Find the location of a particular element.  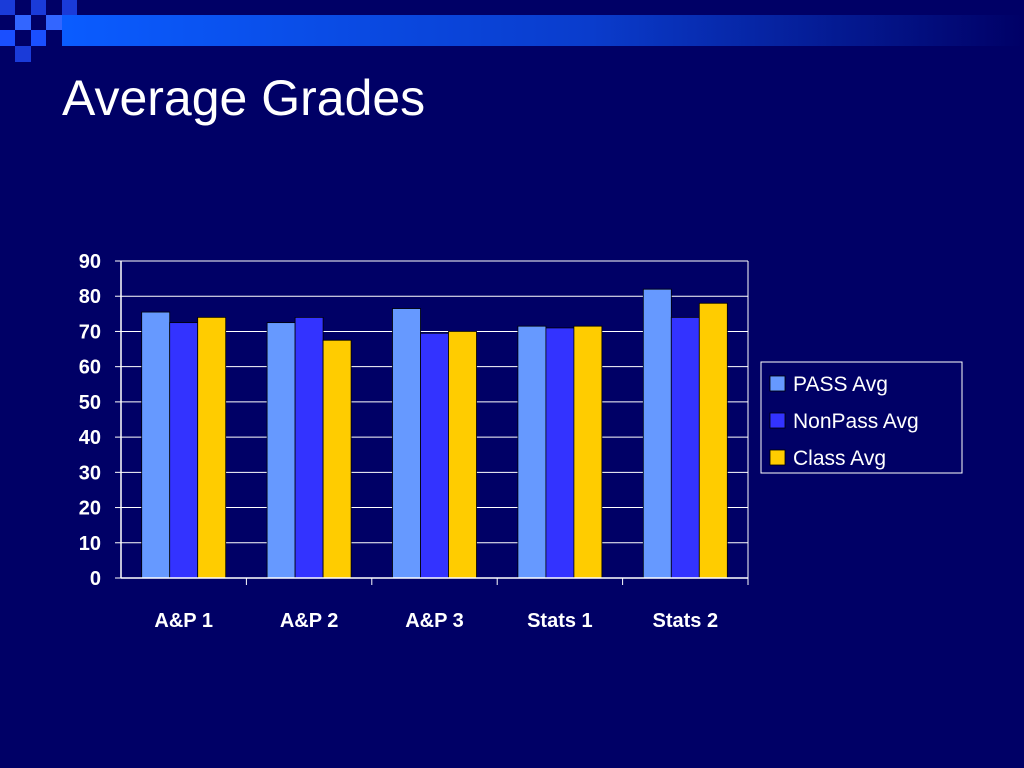

y-tick-label: 30 is located at coordinates (90, 473).